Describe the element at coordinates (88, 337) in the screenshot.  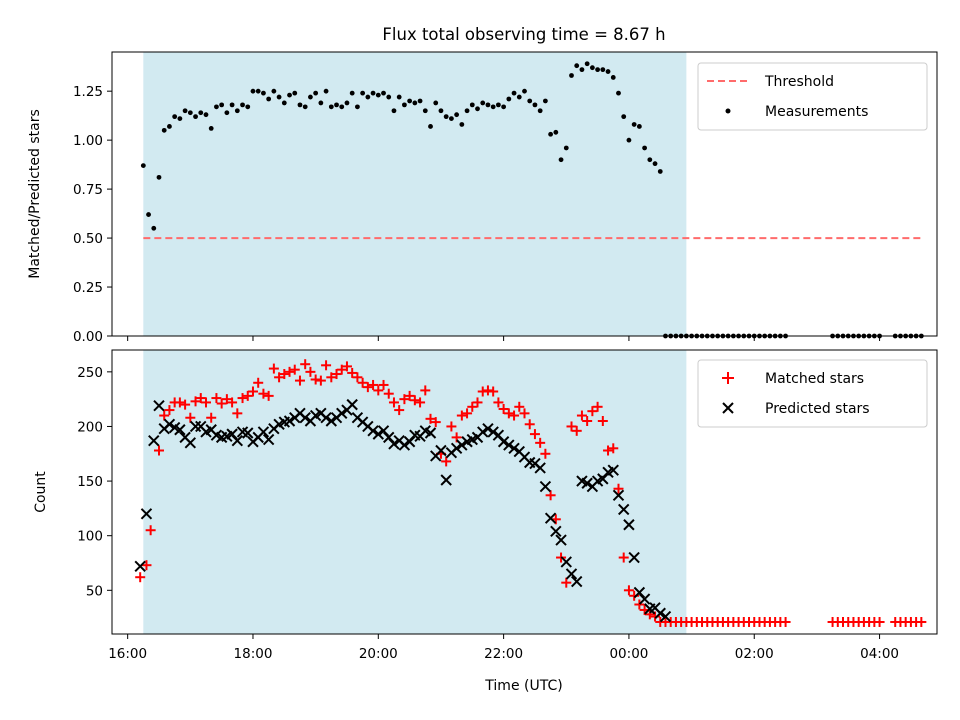
I see `y-tick-label: 0.00` at that location.